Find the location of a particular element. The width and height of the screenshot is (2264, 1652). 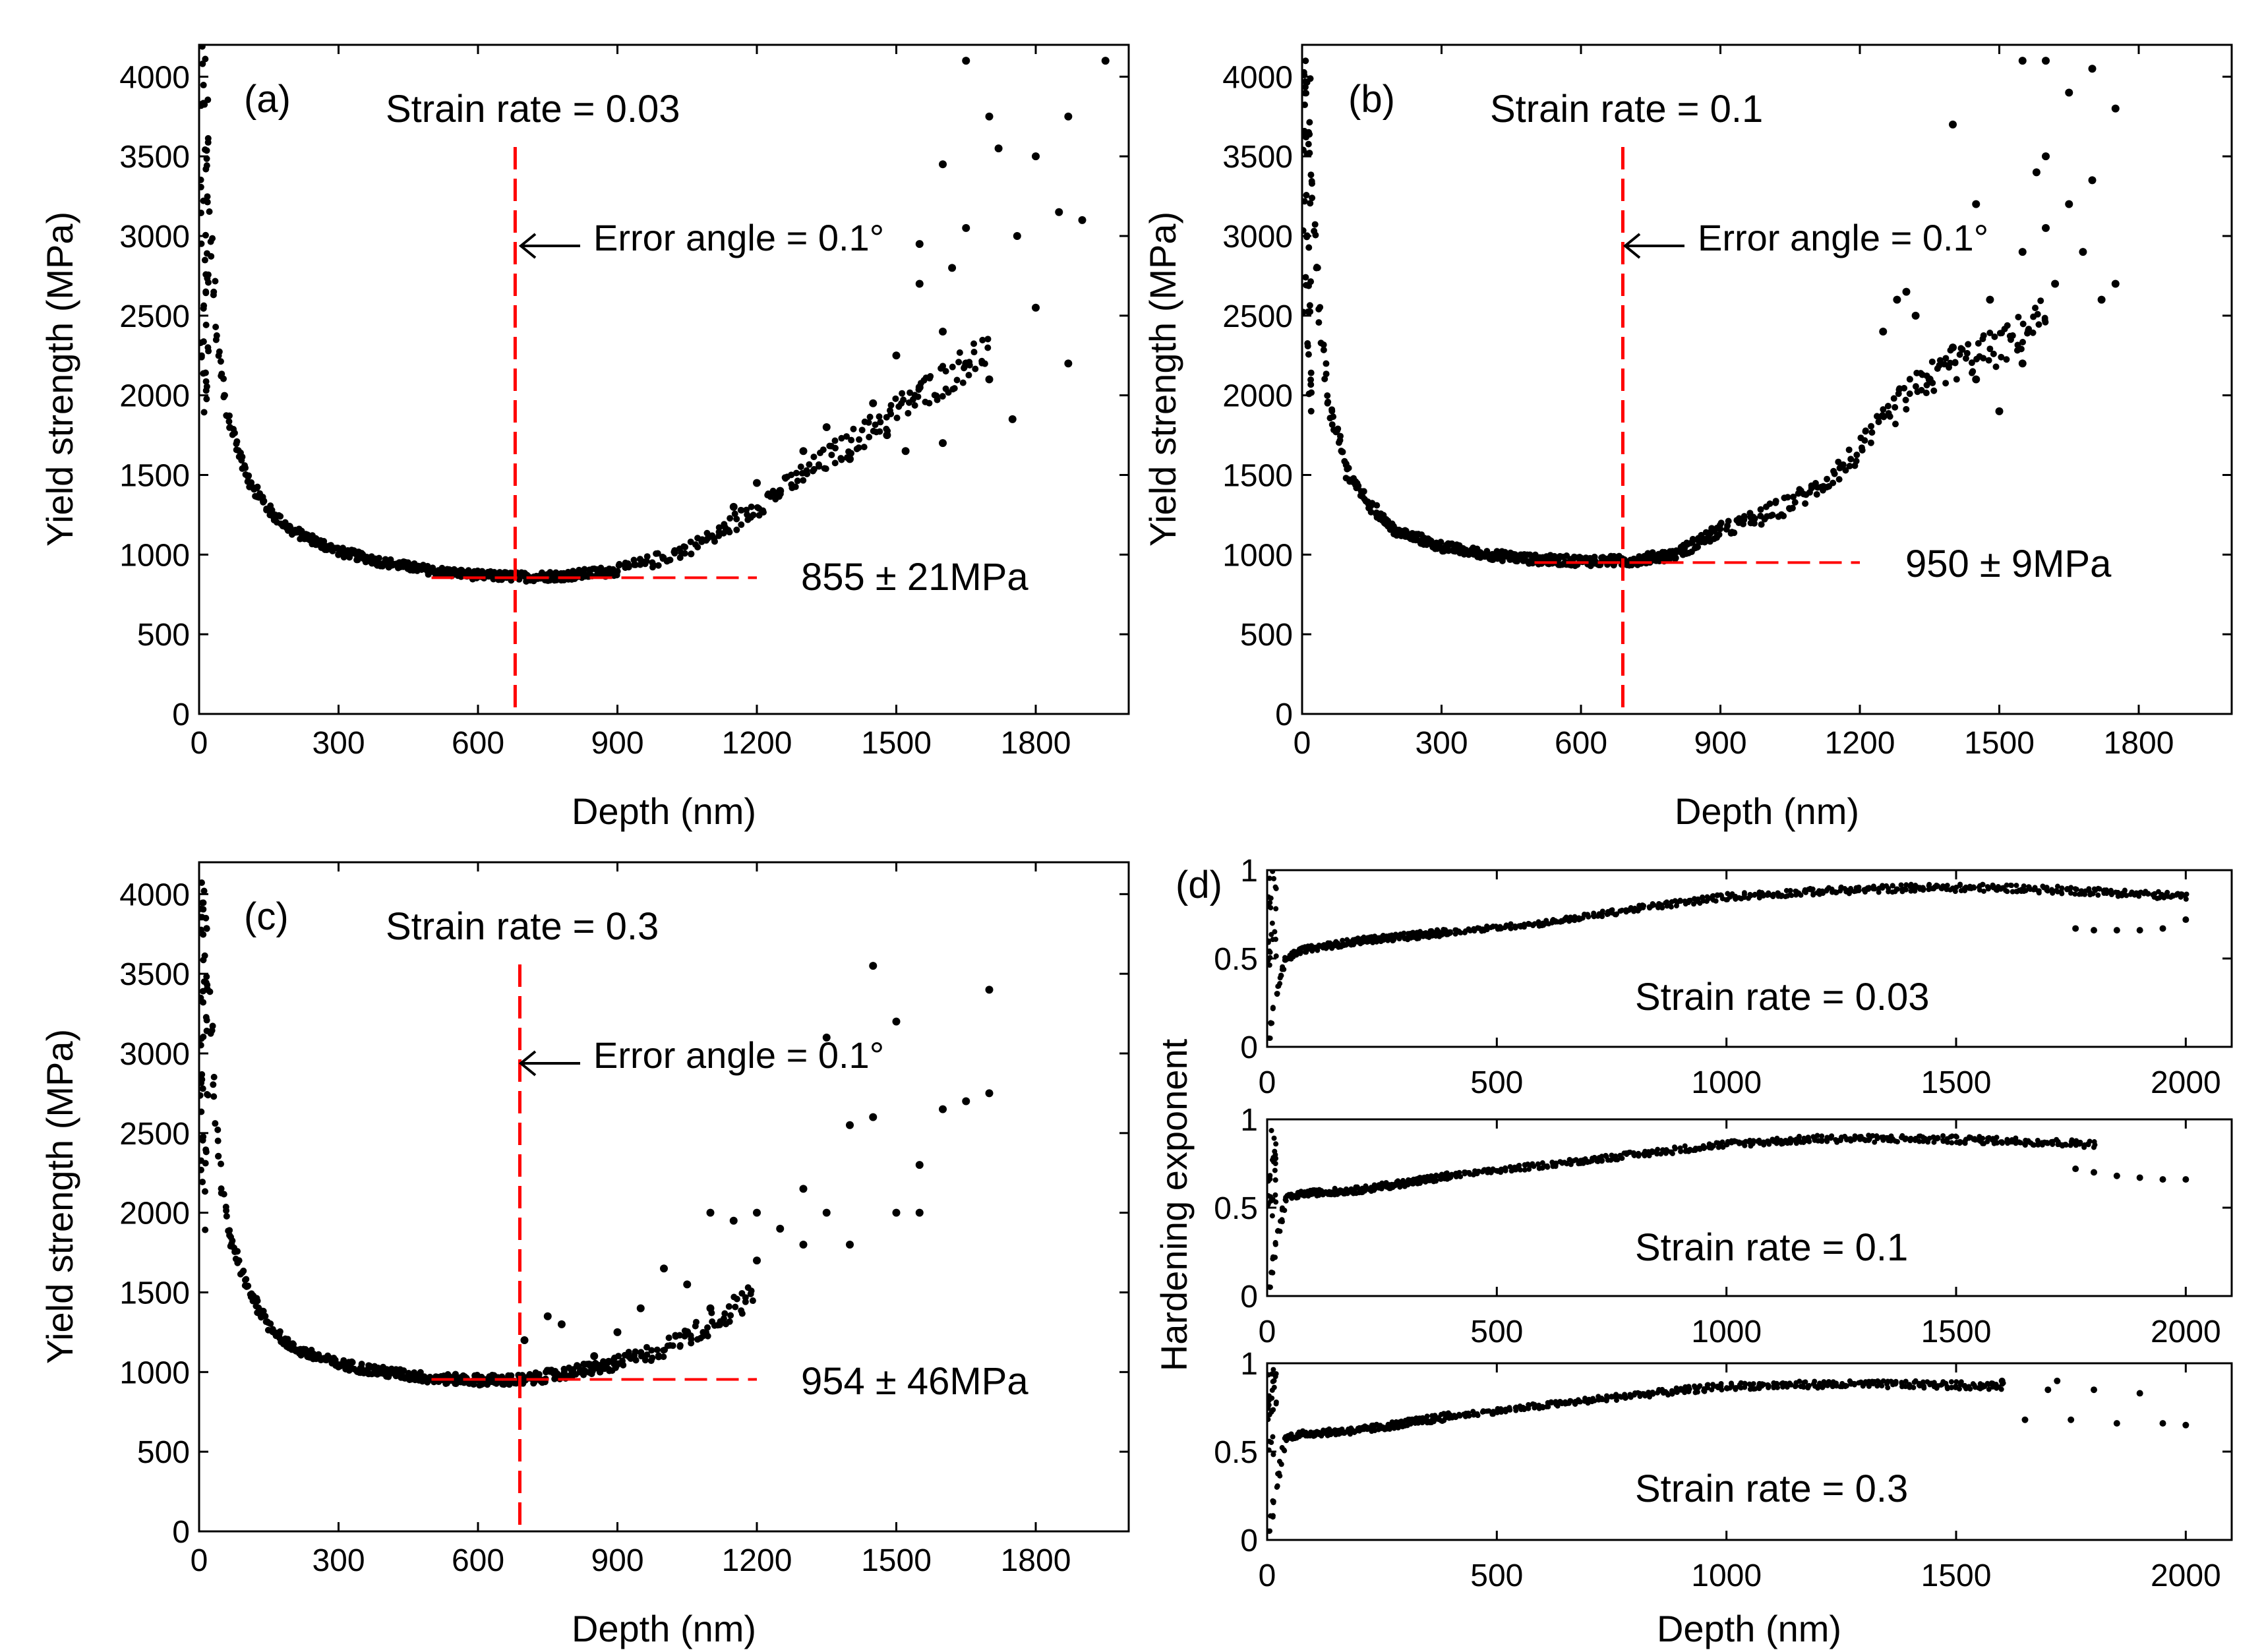

axes-b-ytick-label: 1500 is located at coordinates (1257, 476).